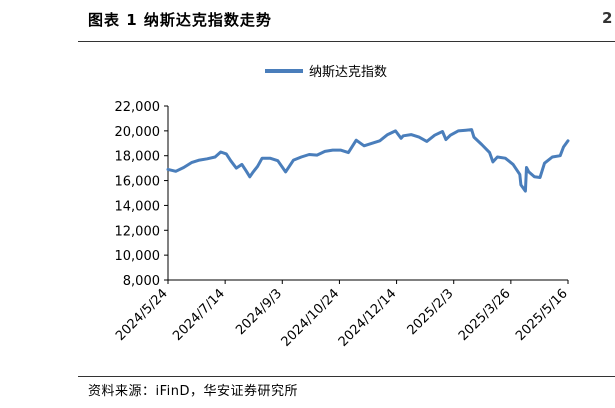  What do you see at coordinates (542, 315) in the screenshot?
I see `x-tick-label: 2025/5/16` at bounding box center [542, 315].